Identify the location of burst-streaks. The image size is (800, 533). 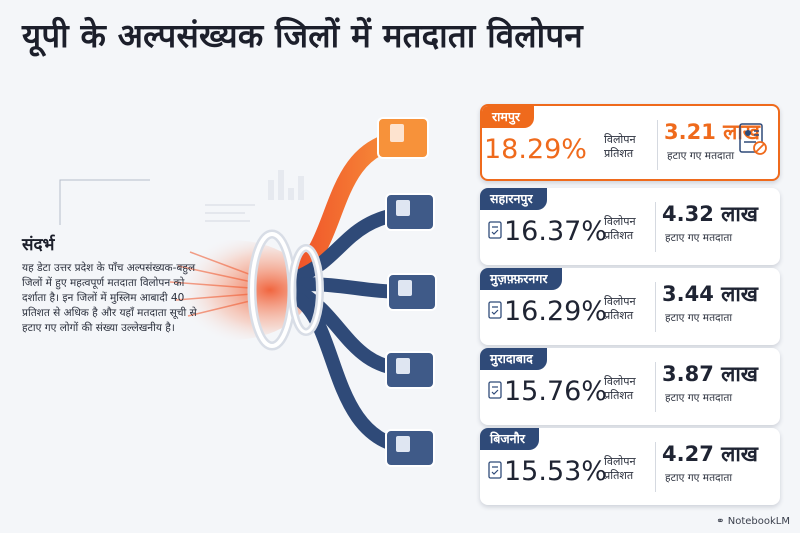
(212, 284).